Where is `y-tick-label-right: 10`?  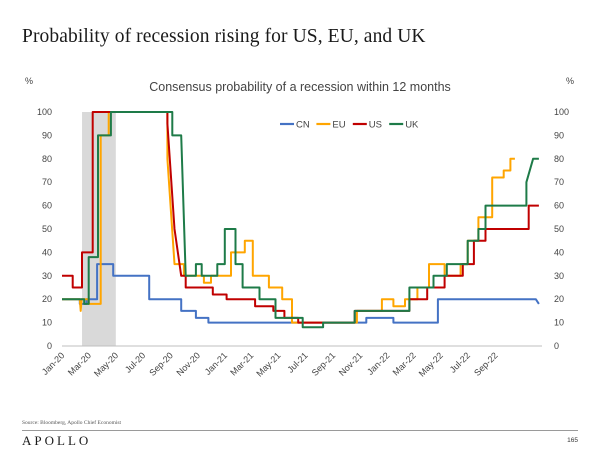 y-tick-label-right: 10 is located at coordinates (559, 323).